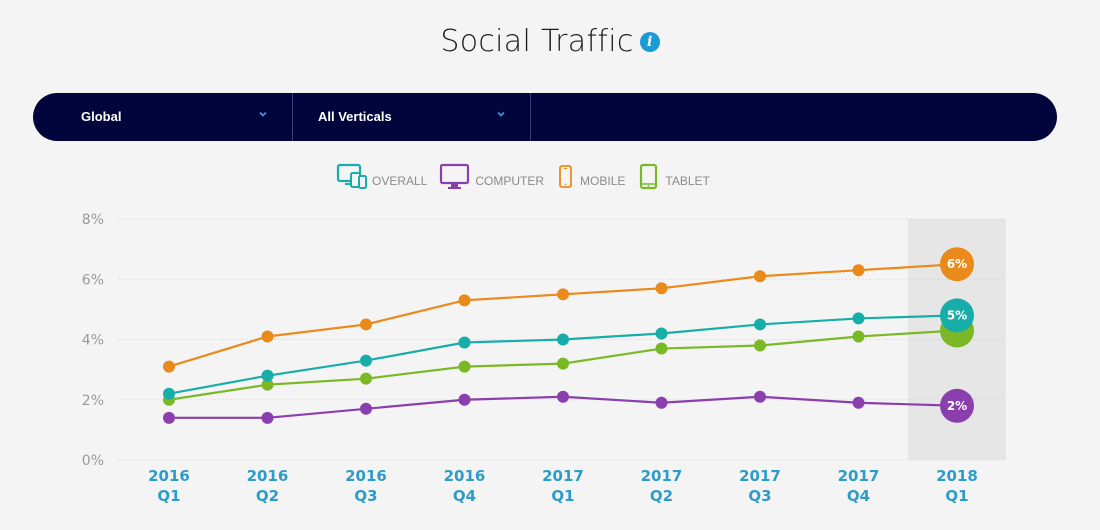 The height and width of the screenshot is (530, 1100). I want to click on x-tick-label: 2017 Q2, so click(662, 486).